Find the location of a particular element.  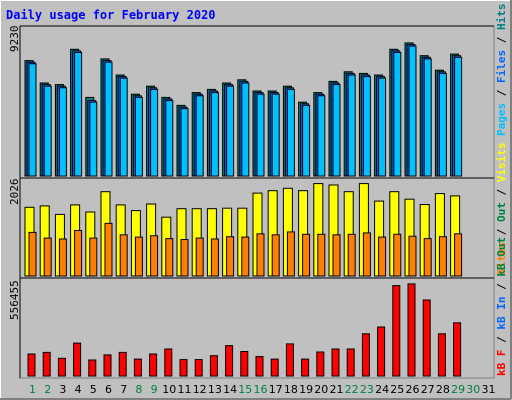

legend-kbout: kB Out is located at coordinates (501, 257).